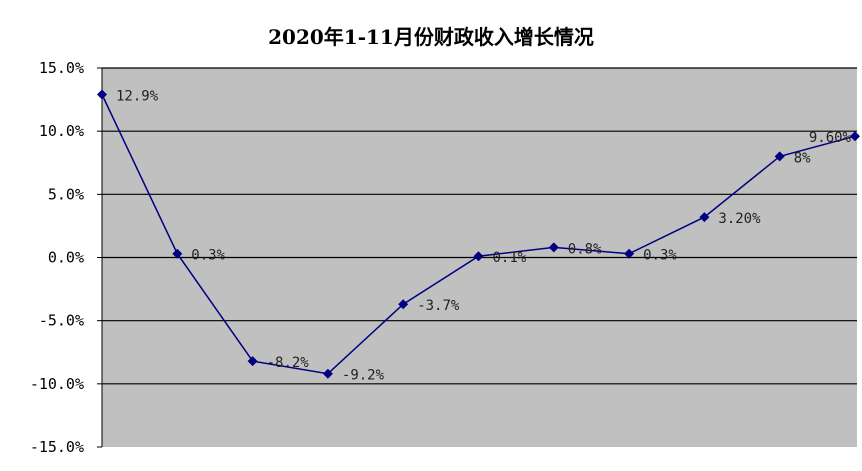 This screenshot has height=471, width=862. What do you see at coordinates (739, 219) in the screenshot?
I see `data-label: 3.20%` at bounding box center [739, 219].